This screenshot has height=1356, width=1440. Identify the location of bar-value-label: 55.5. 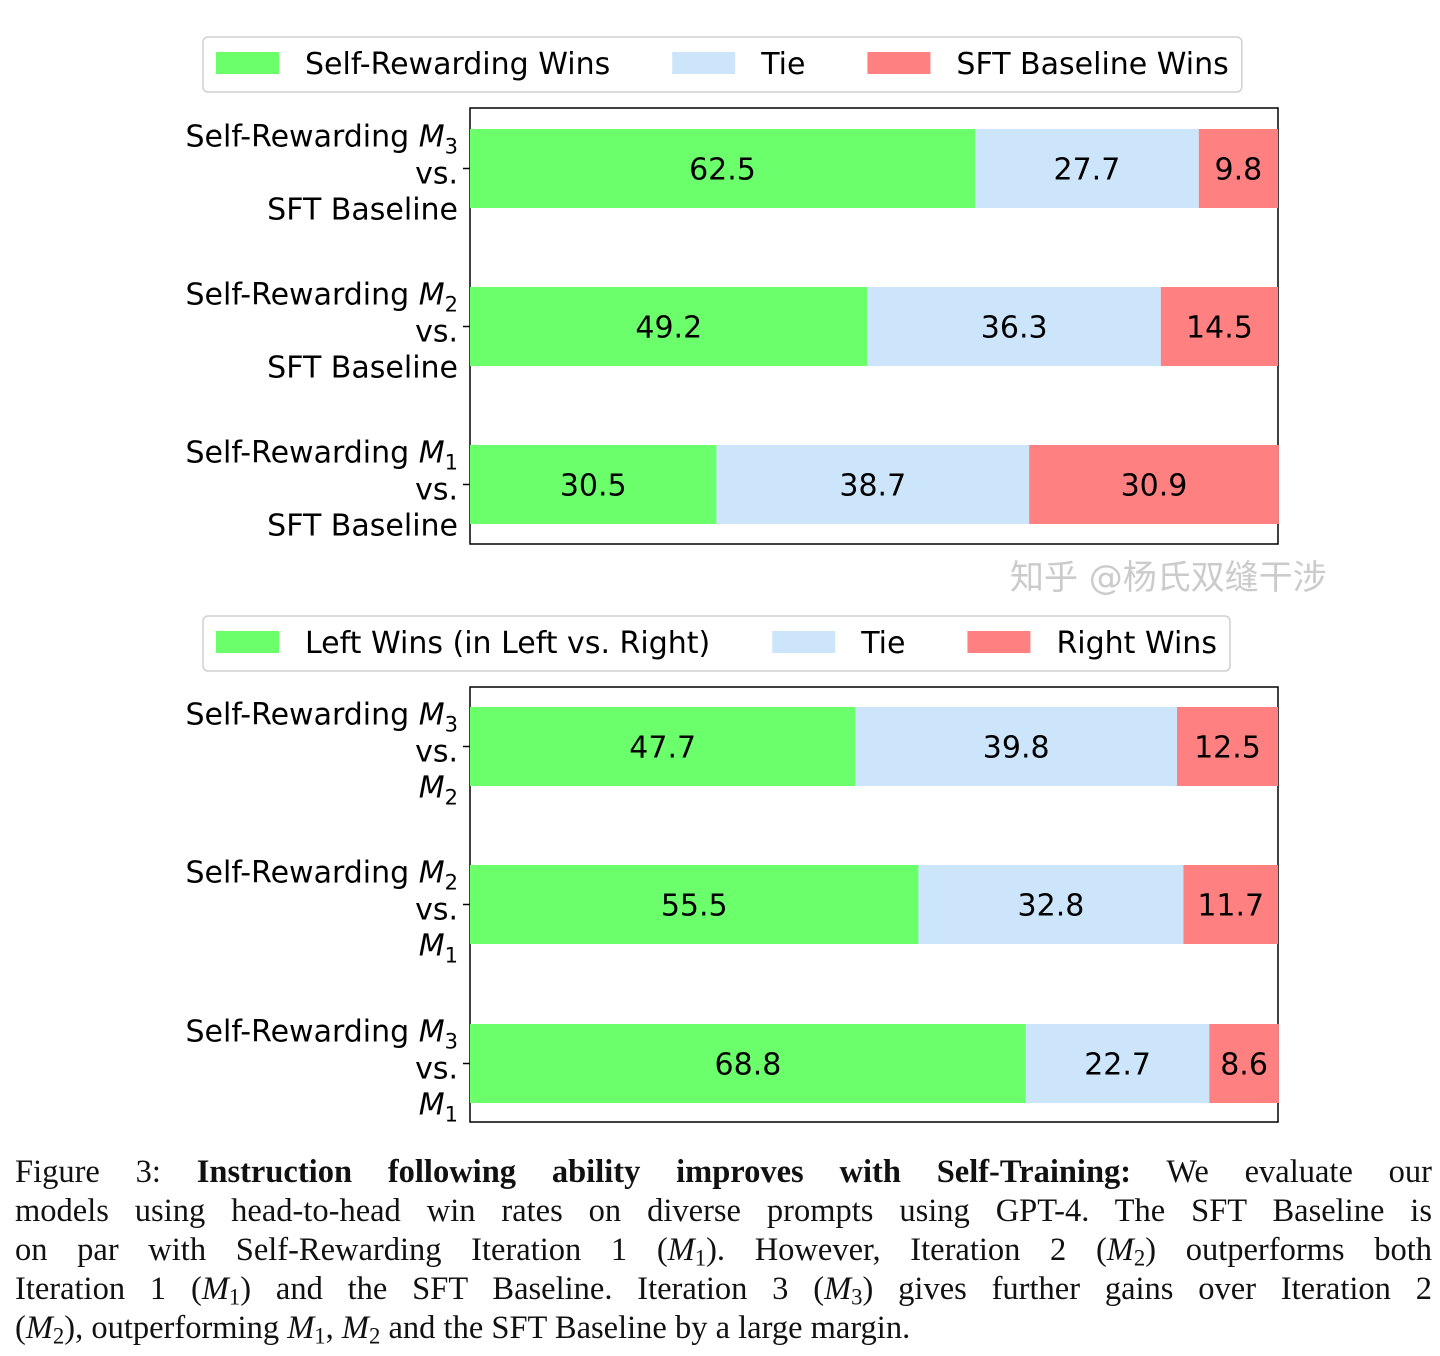
(694, 906).